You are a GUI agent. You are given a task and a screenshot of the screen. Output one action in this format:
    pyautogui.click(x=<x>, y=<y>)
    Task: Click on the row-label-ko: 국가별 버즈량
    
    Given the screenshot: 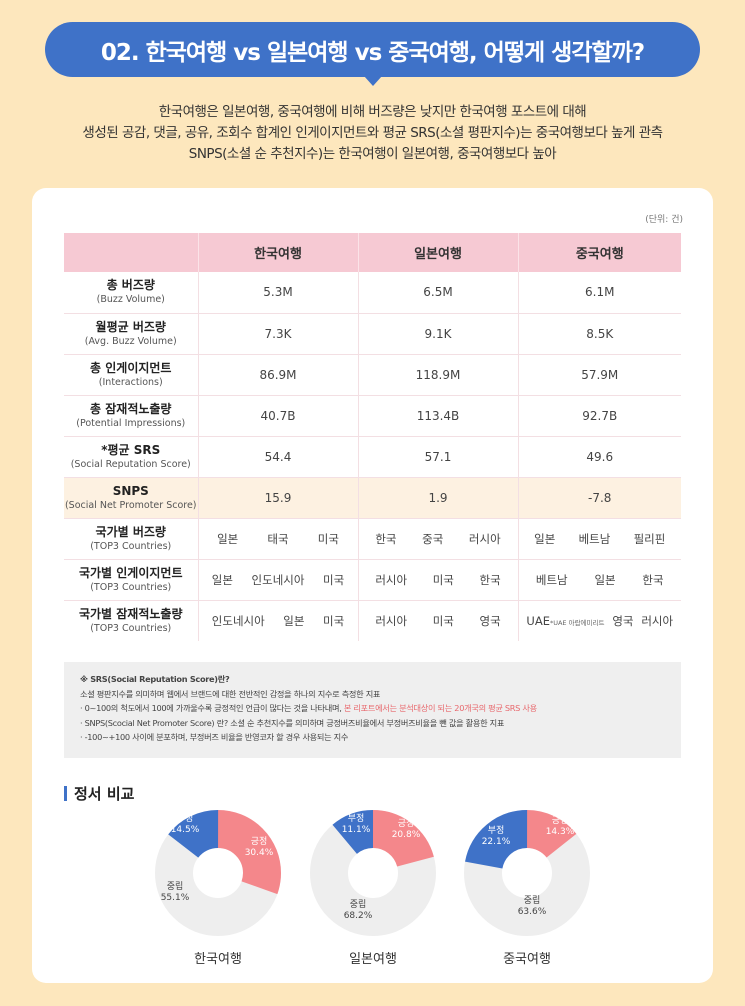 What is the action you would take?
    pyautogui.click(x=130, y=531)
    